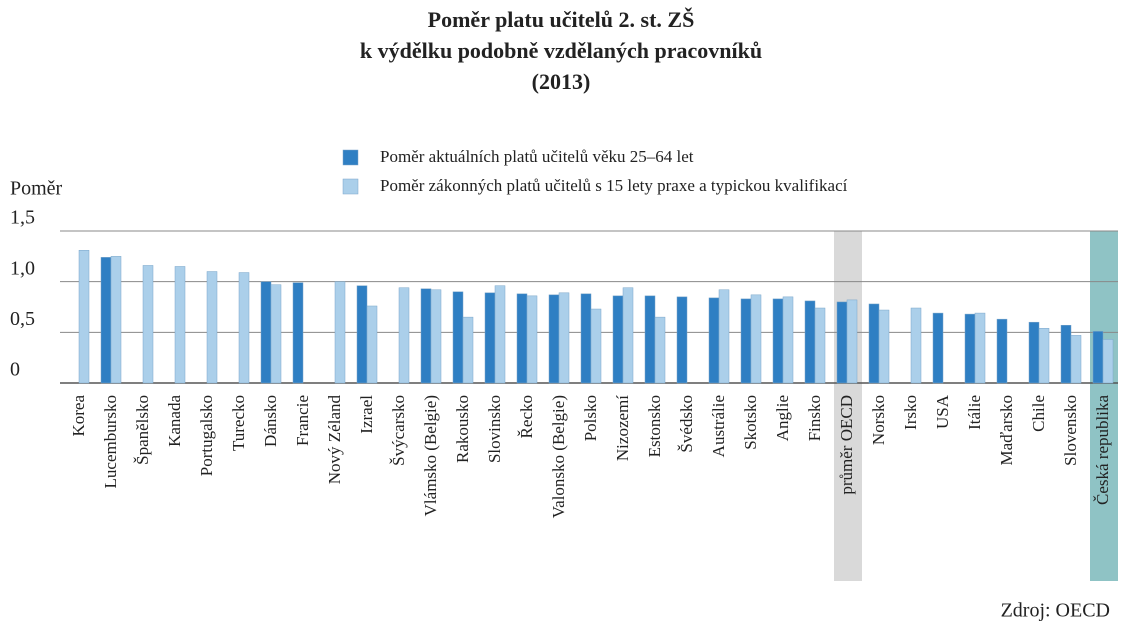 The width and height of the screenshot is (1122, 636). What do you see at coordinates (1102, 450) in the screenshot?
I see `x-tick-label: Česká republika` at bounding box center [1102, 450].